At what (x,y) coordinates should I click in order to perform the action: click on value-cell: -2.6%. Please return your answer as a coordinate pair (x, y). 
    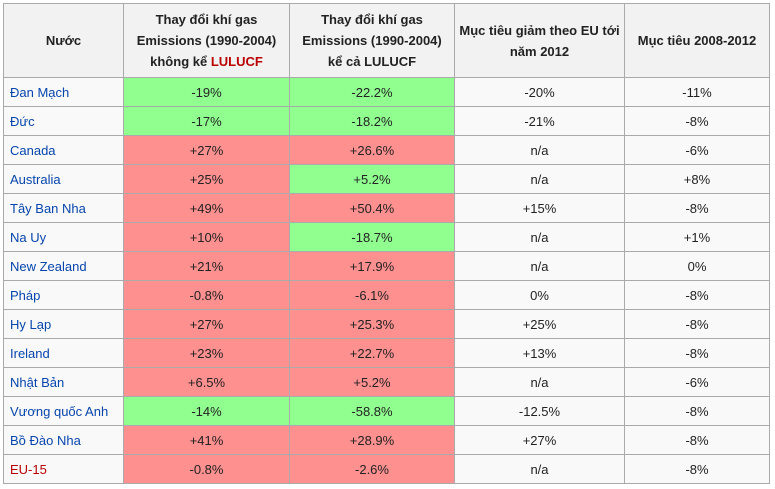
    Looking at the image, I should click on (372, 469).